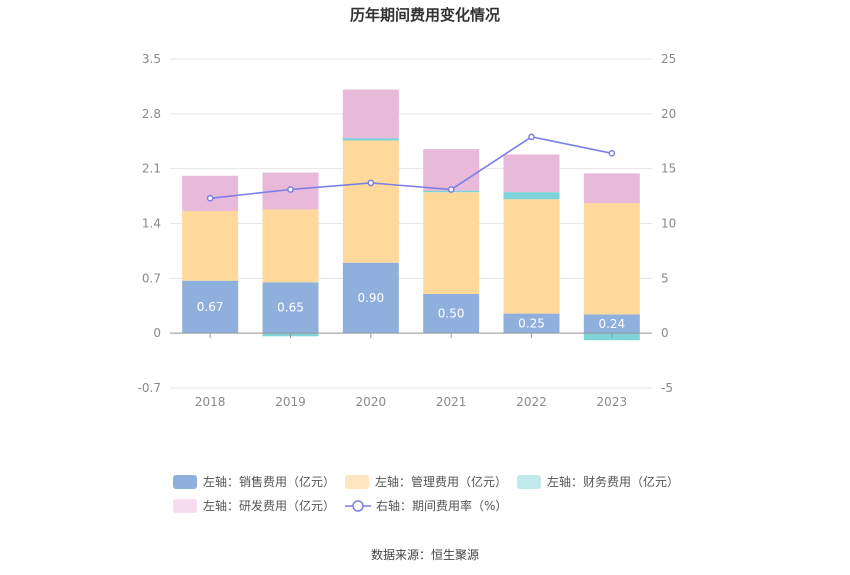 The image size is (850, 575). I want to click on left-tick-label: 1.4, so click(151, 224).